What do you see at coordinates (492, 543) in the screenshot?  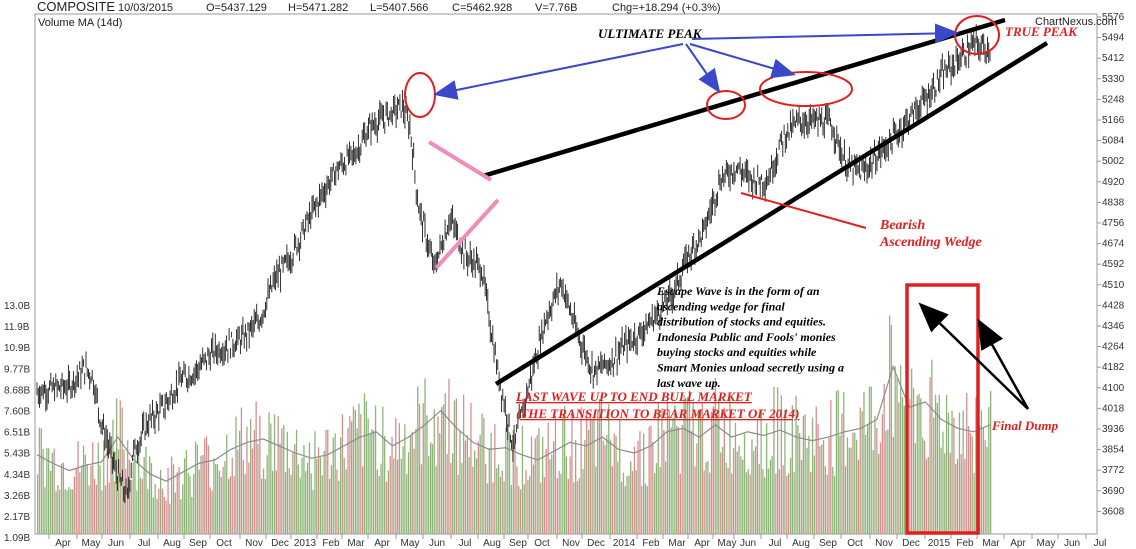 I see `x-tick-label: Aug` at bounding box center [492, 543].